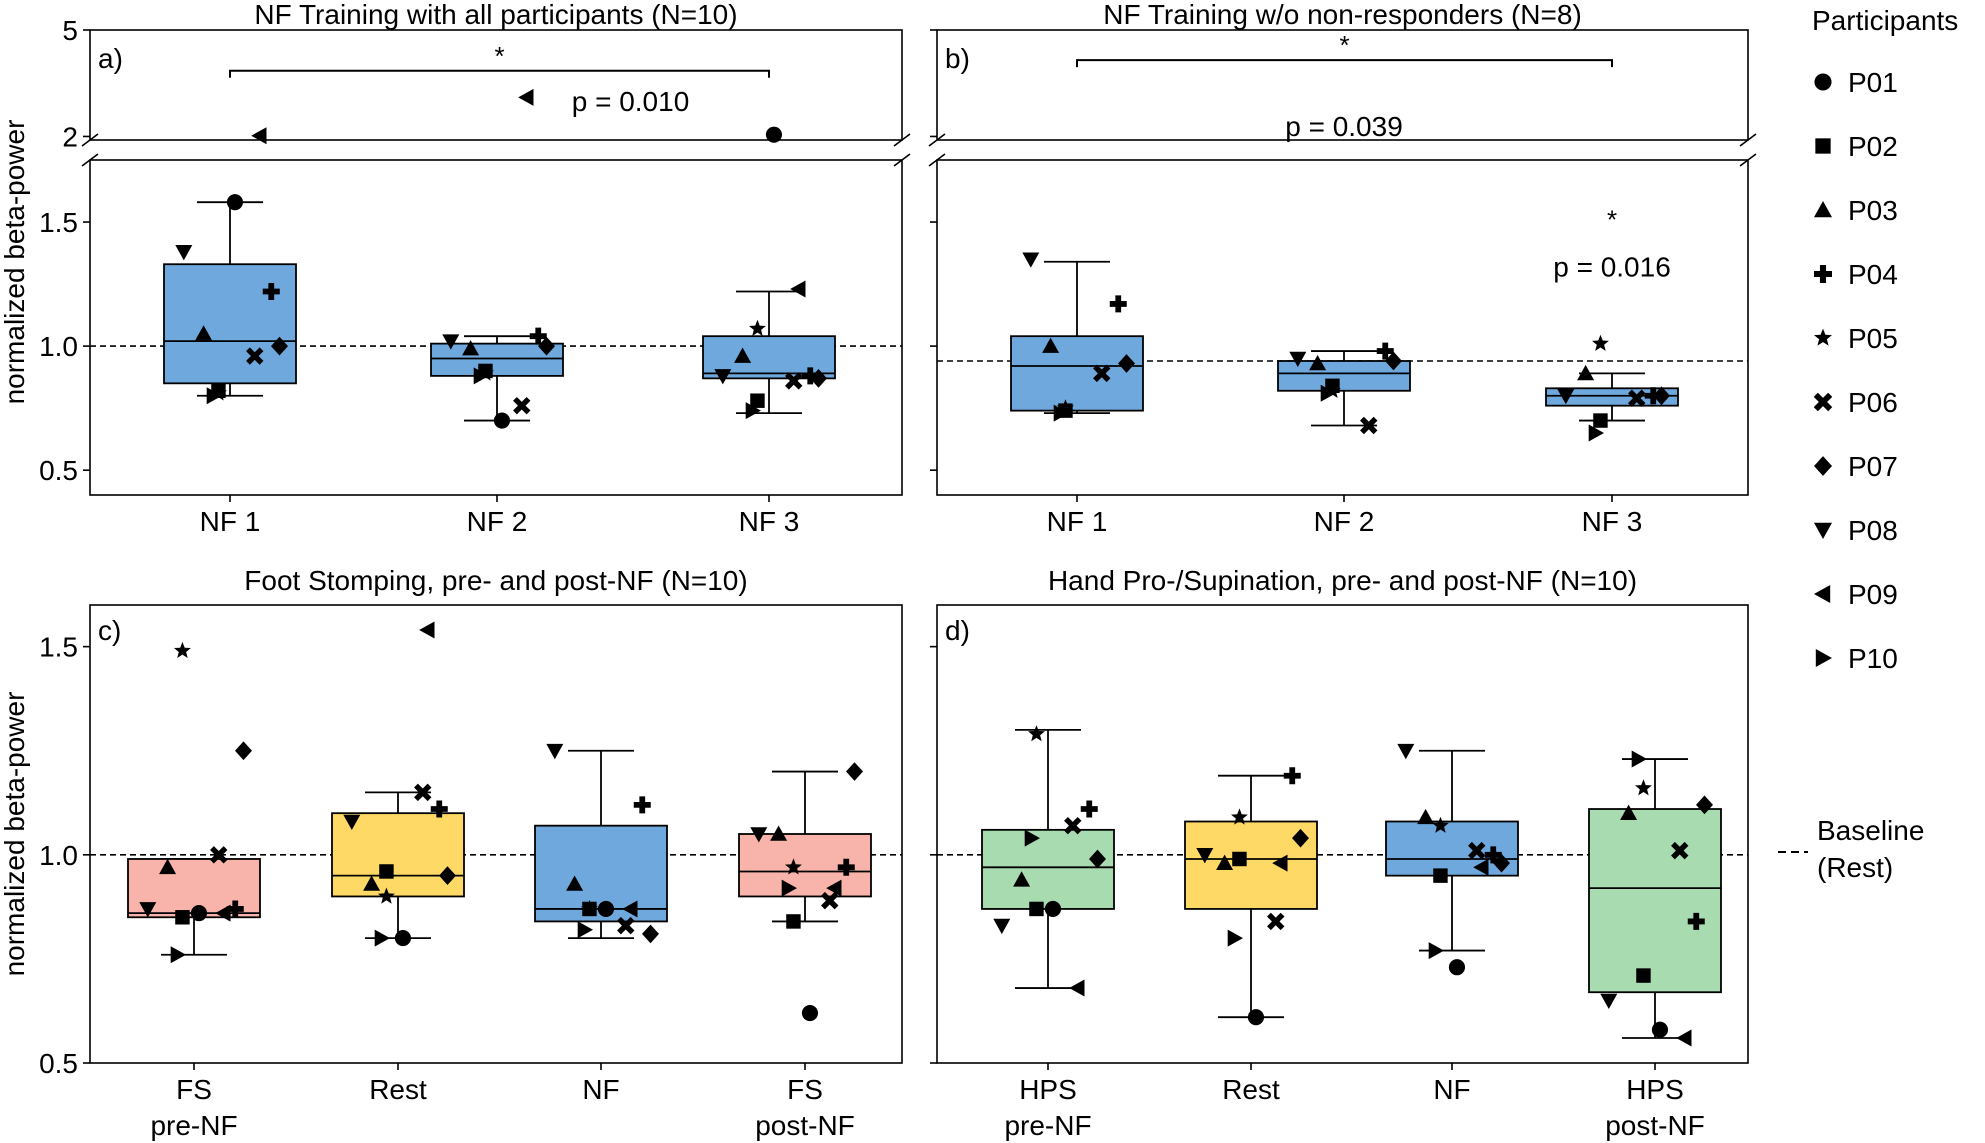 This screenshot has height=1143, width=1985. What do you see at coordinates (58, 855) in the screenshot?
I see `y-tick-label: 1.0` at bounding box center [58, 855].